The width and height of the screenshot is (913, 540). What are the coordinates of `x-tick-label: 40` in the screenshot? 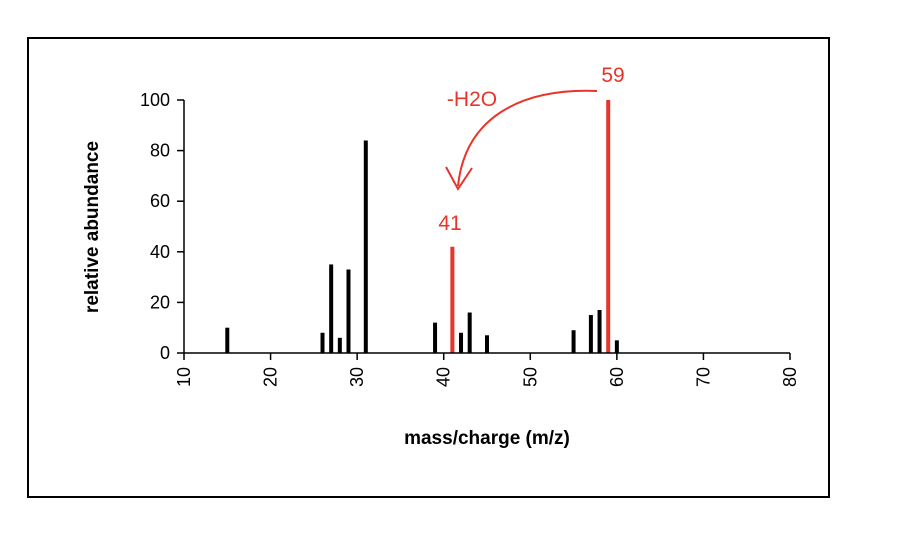 It's located at (444, 377).